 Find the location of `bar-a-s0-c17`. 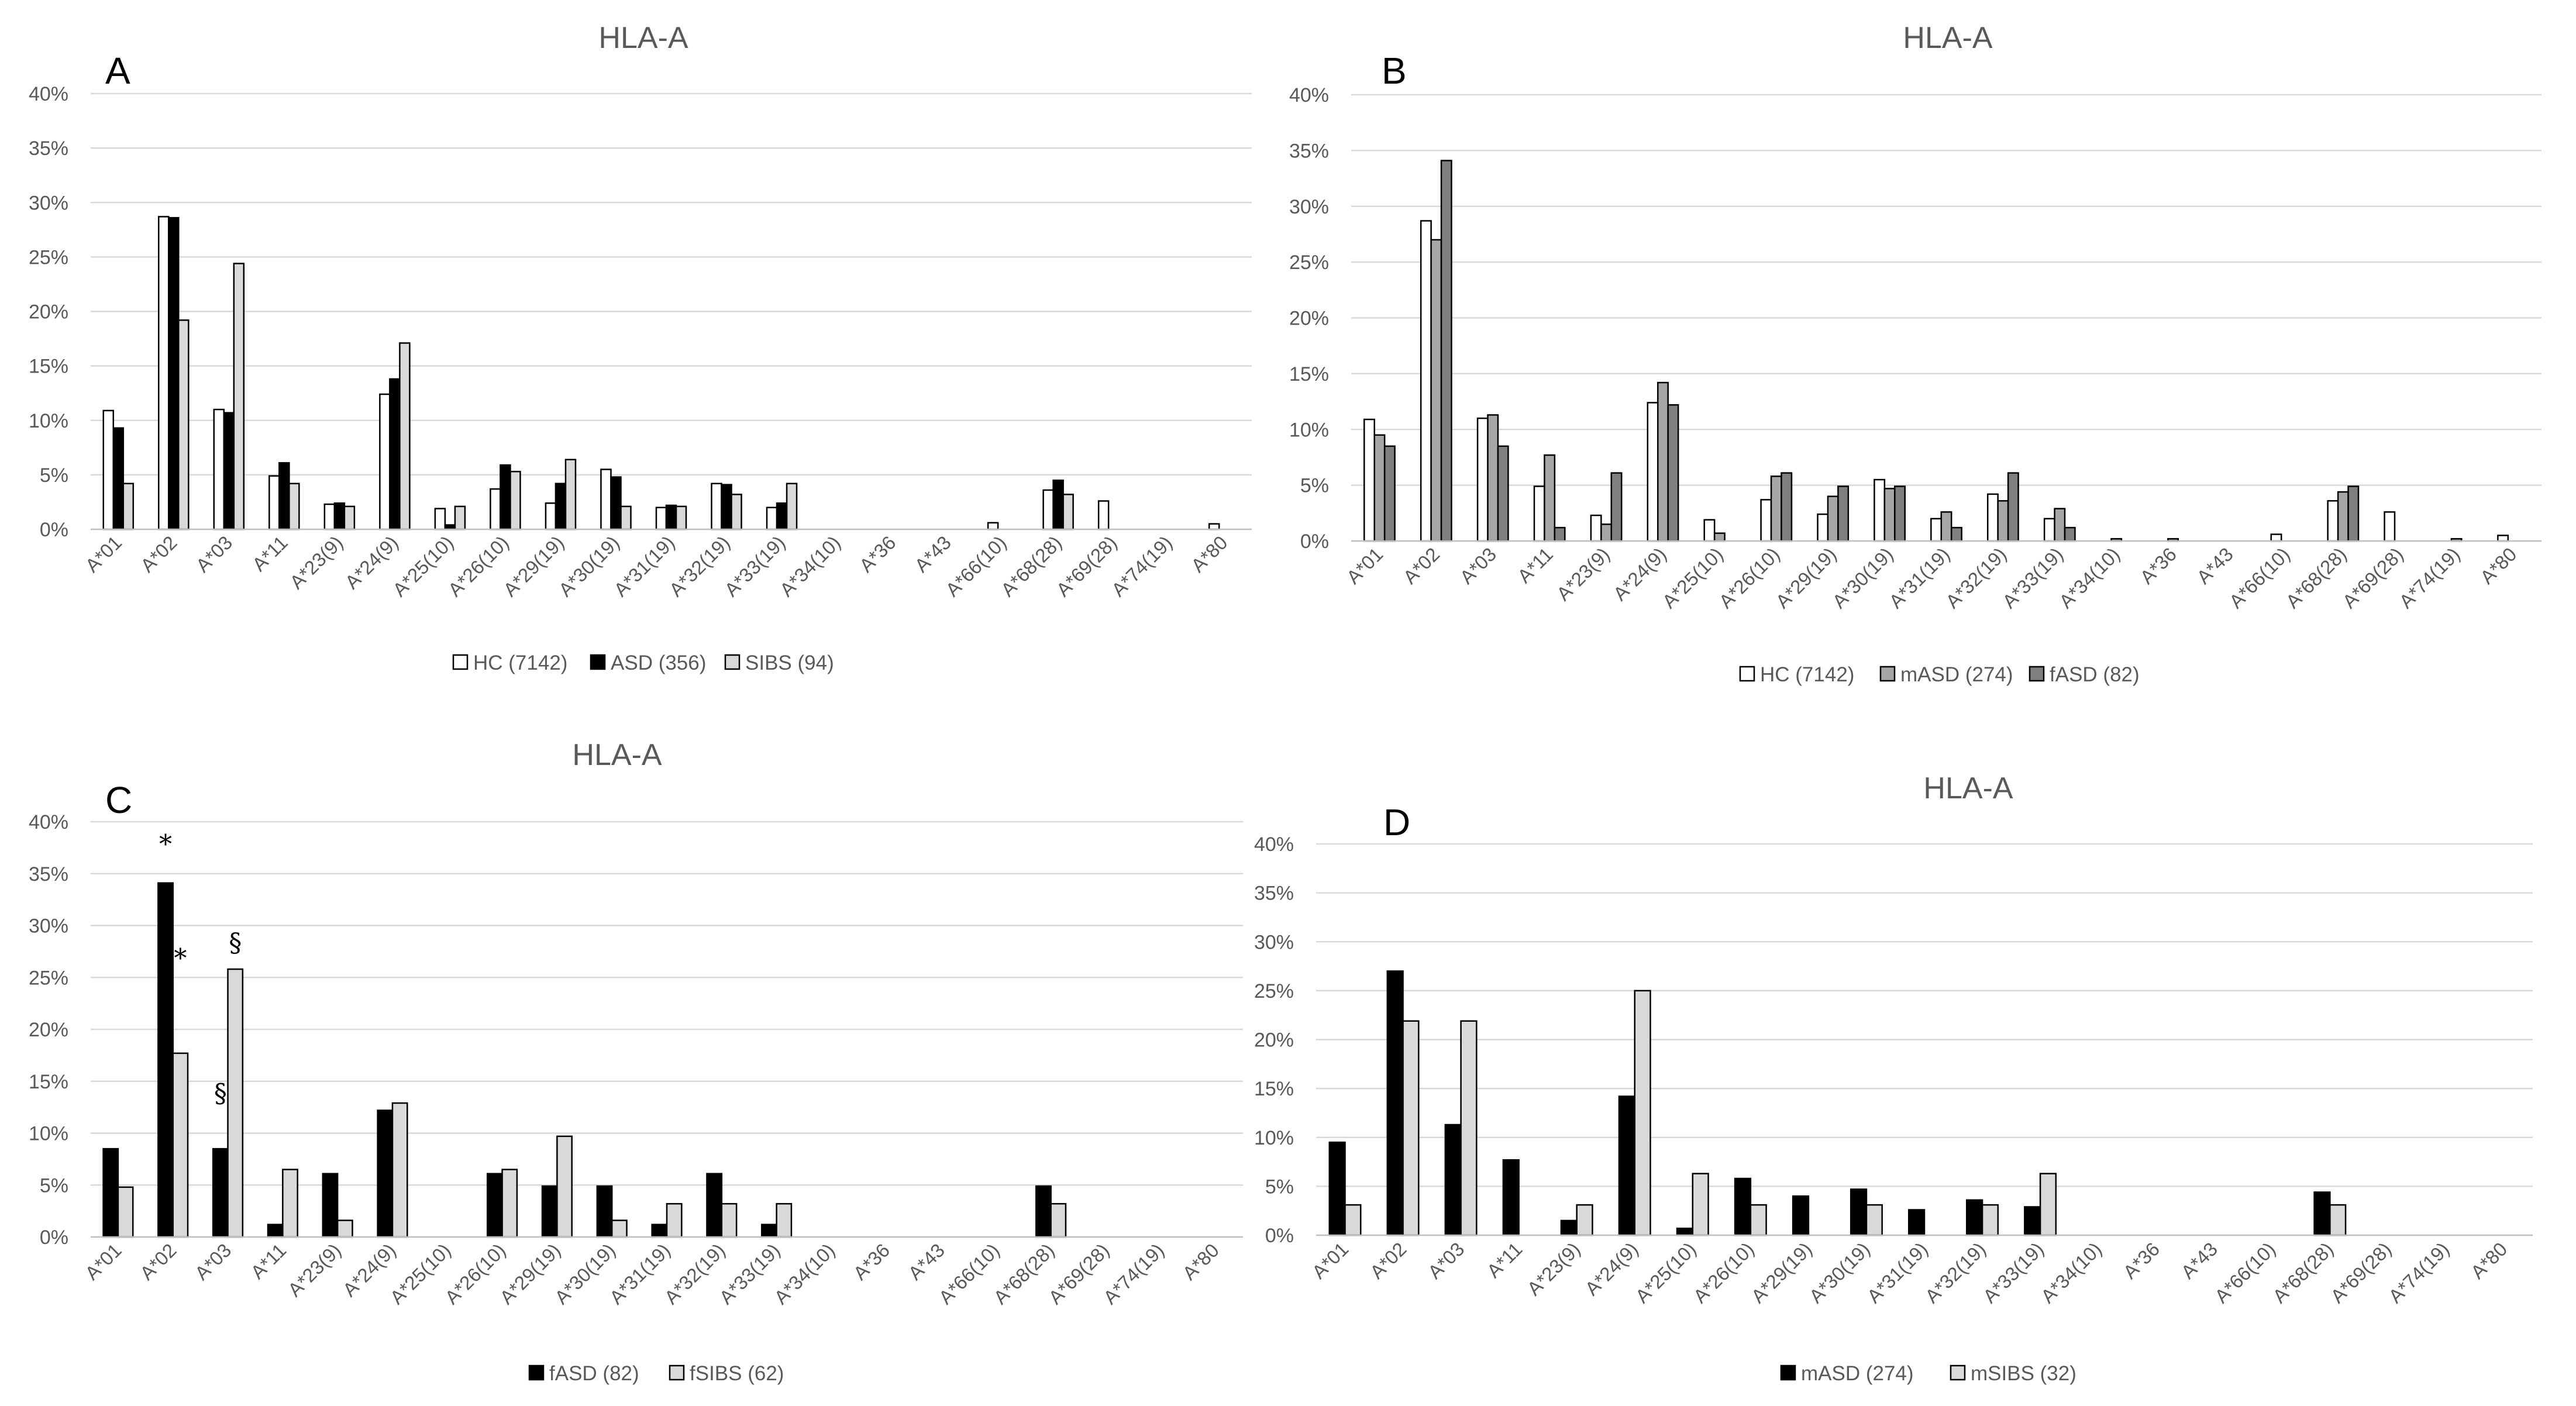

bar-a-s0-c17 is located at coordinates (1048, 509).